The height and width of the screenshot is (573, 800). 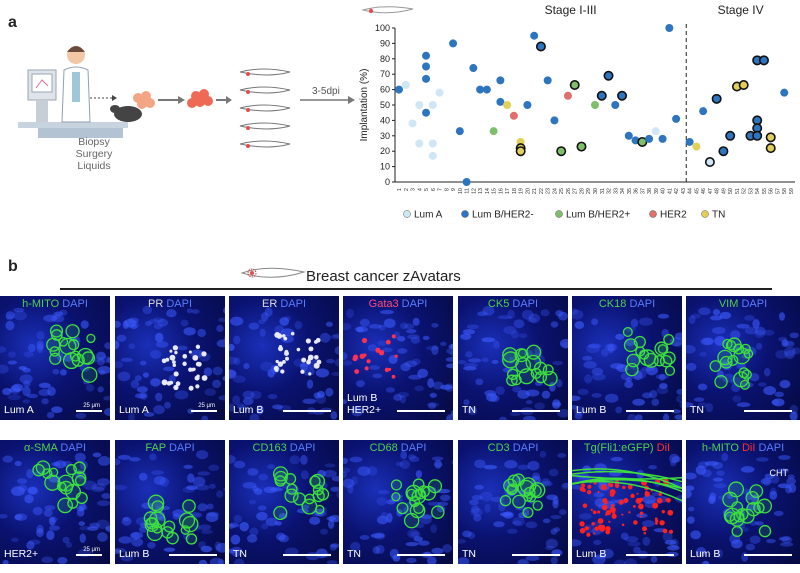 I want to click on micrograph-tile: CK5 DAPI TN, so click(x=513, y=358).